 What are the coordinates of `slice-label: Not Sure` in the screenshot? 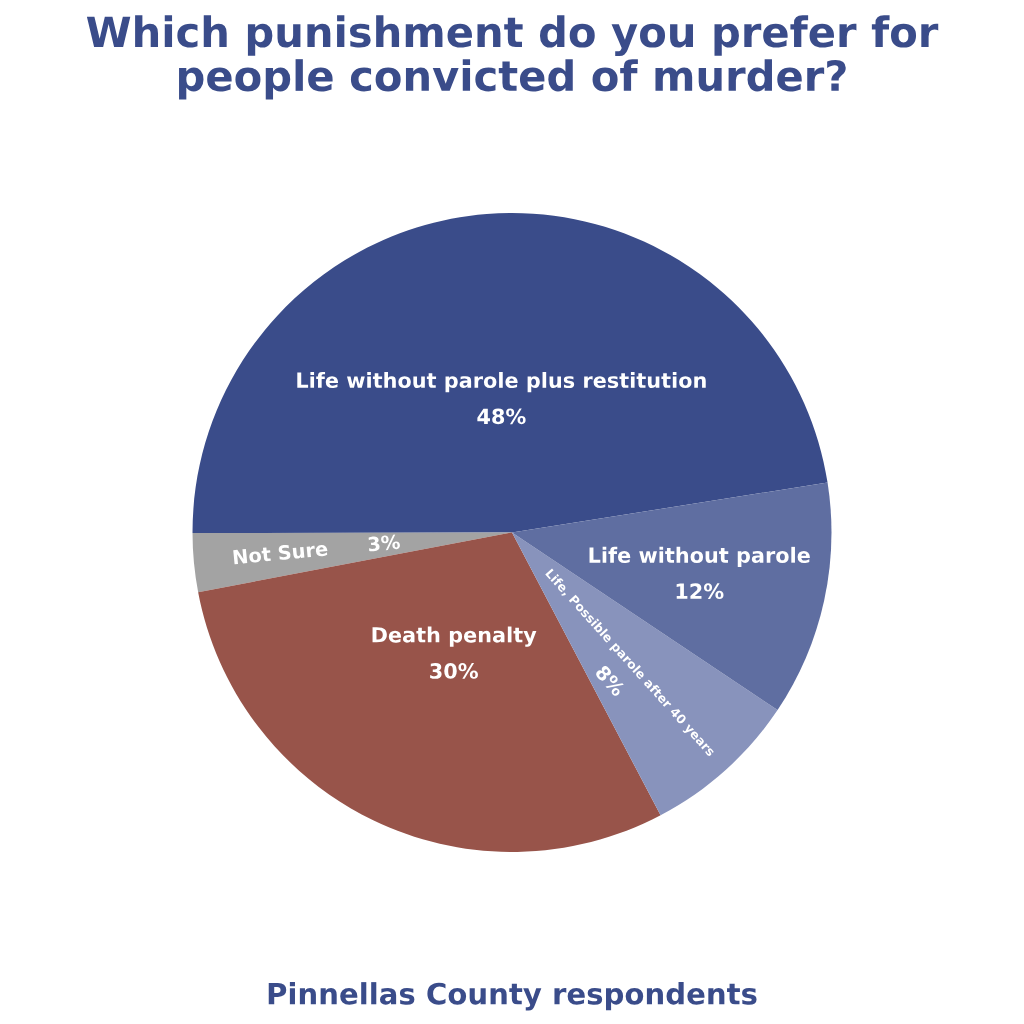 It's located at (280, 553).